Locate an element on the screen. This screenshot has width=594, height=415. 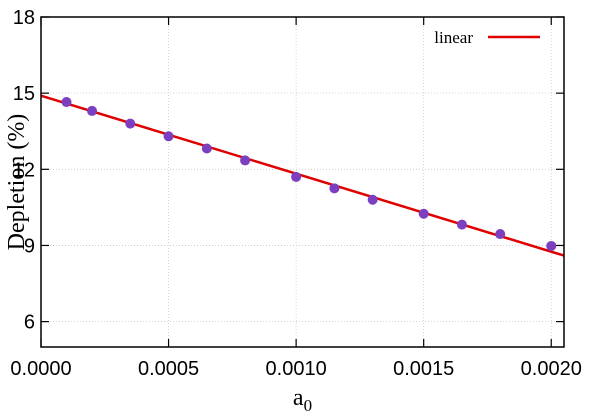
legend-label-linear: linear is located at coordinates (453, 37).